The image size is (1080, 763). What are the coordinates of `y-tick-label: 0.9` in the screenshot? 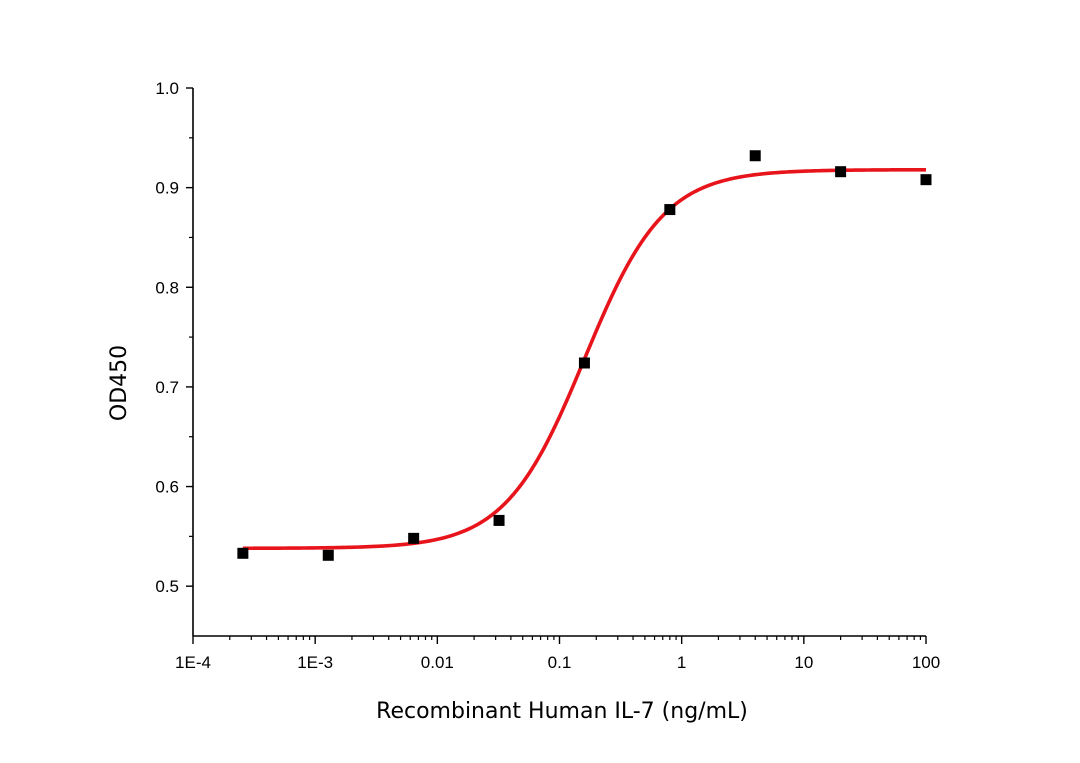 It's located at (167, 188).